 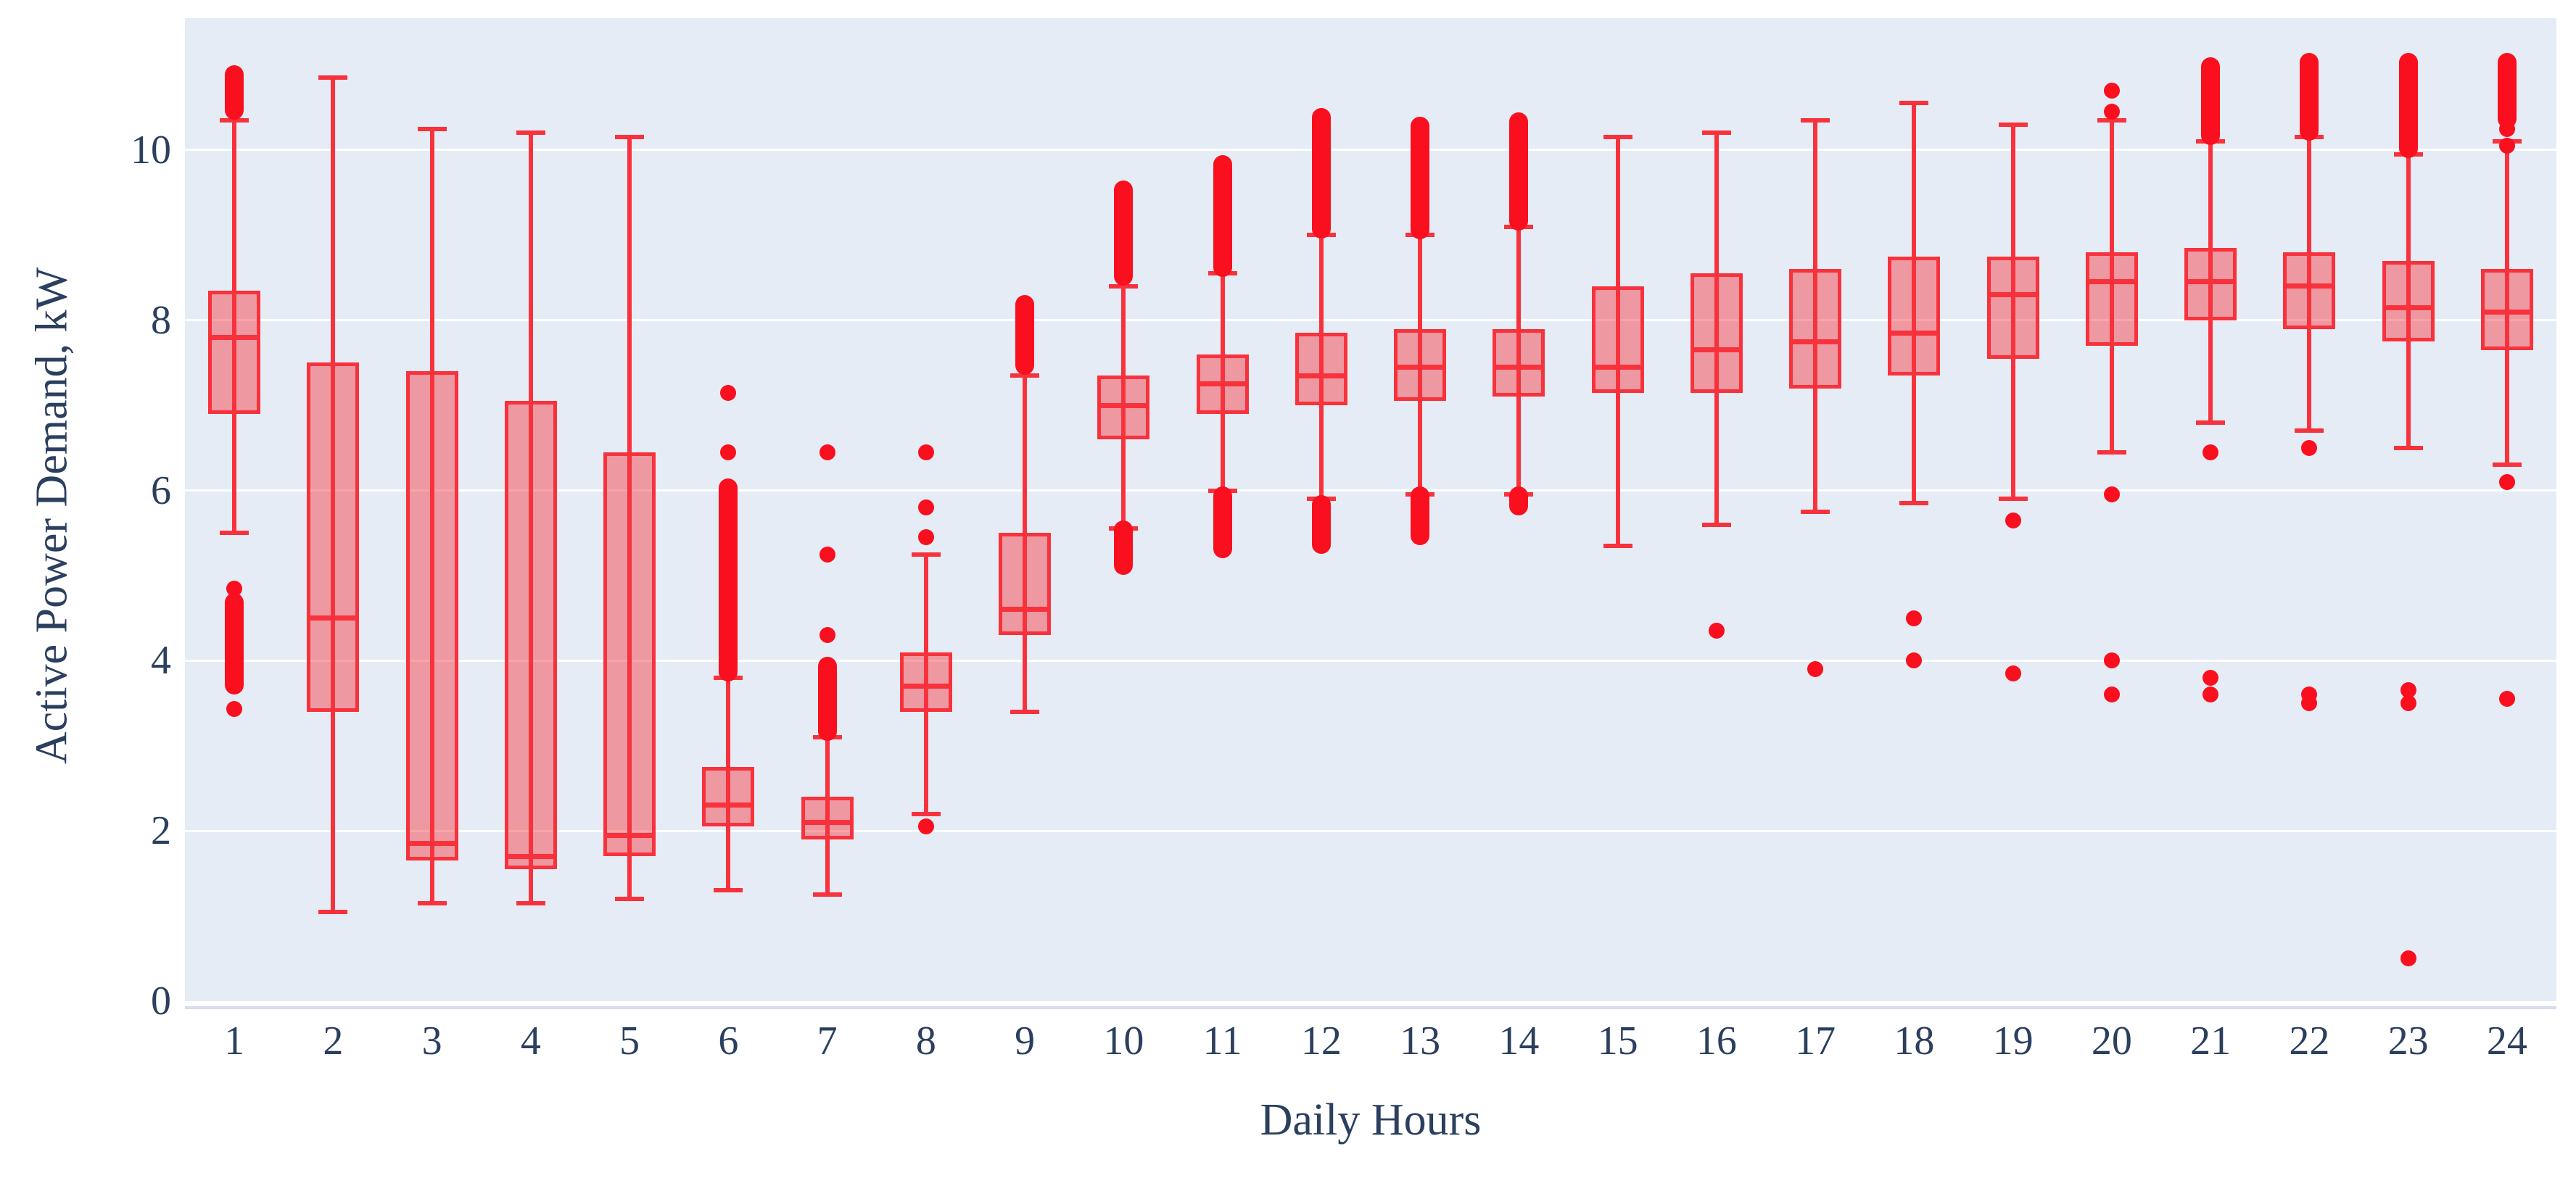 What do you see at coordinates (234, 1041) in the screenshot?
I see `x-tick-label: 1` at bounding box center [234, 1041].